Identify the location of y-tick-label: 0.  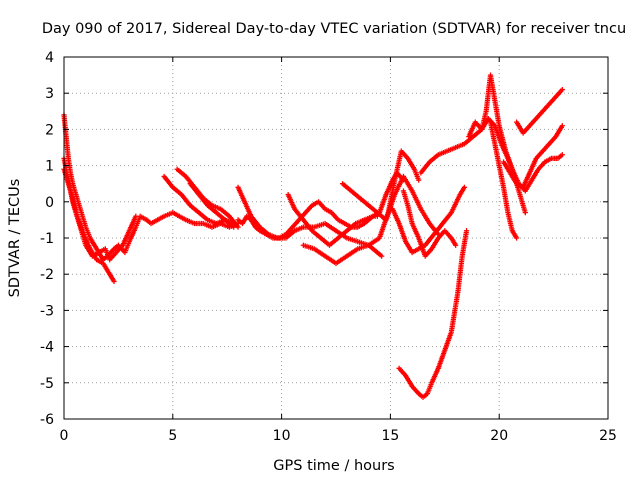
(49, 203).